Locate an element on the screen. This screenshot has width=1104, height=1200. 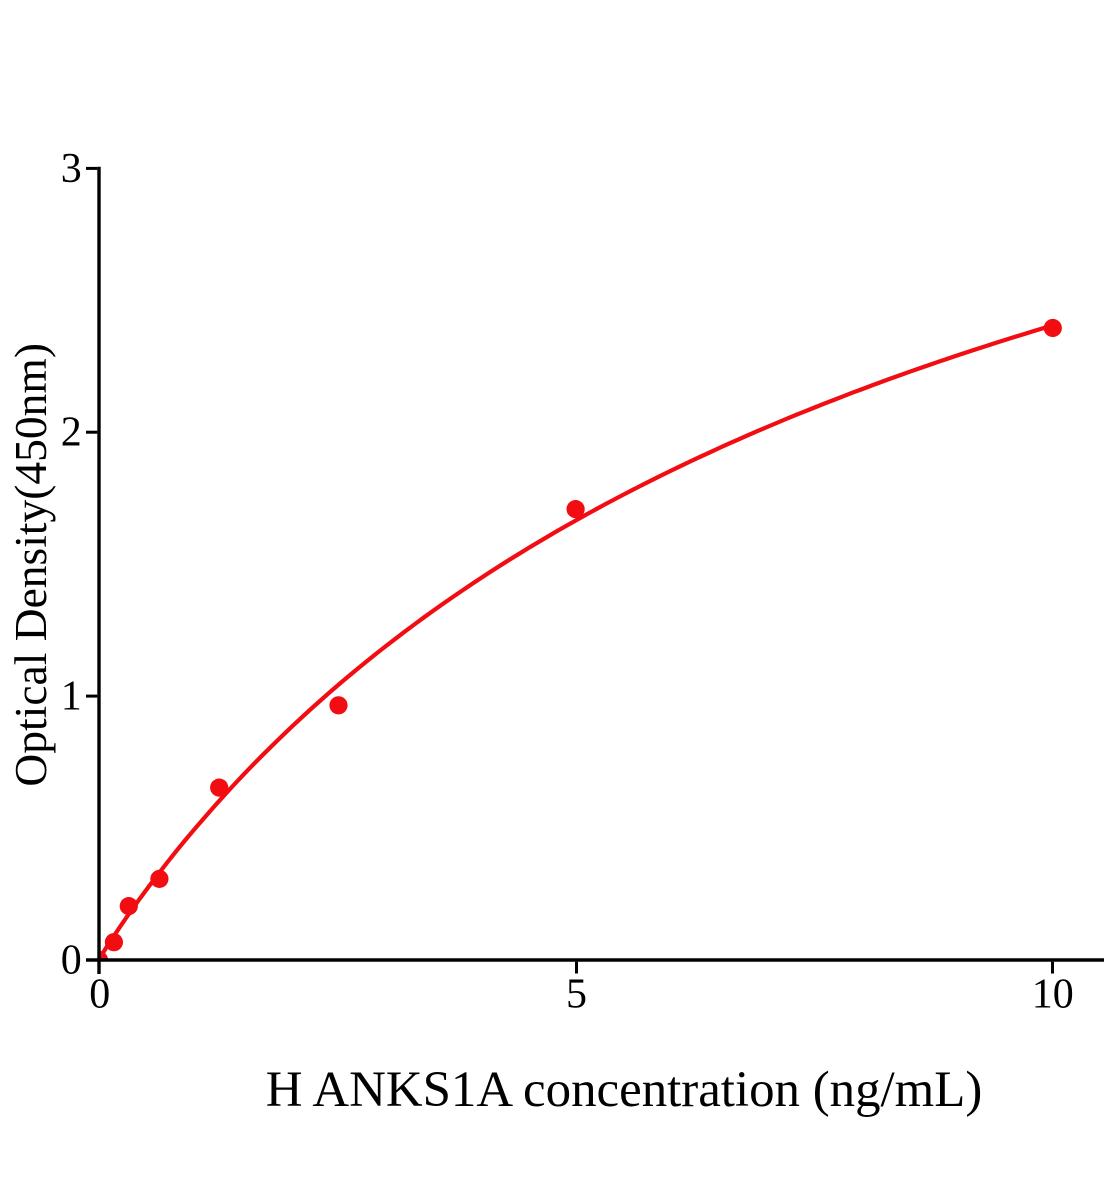
svg-text: 3 is located at coordinates (71, 169).